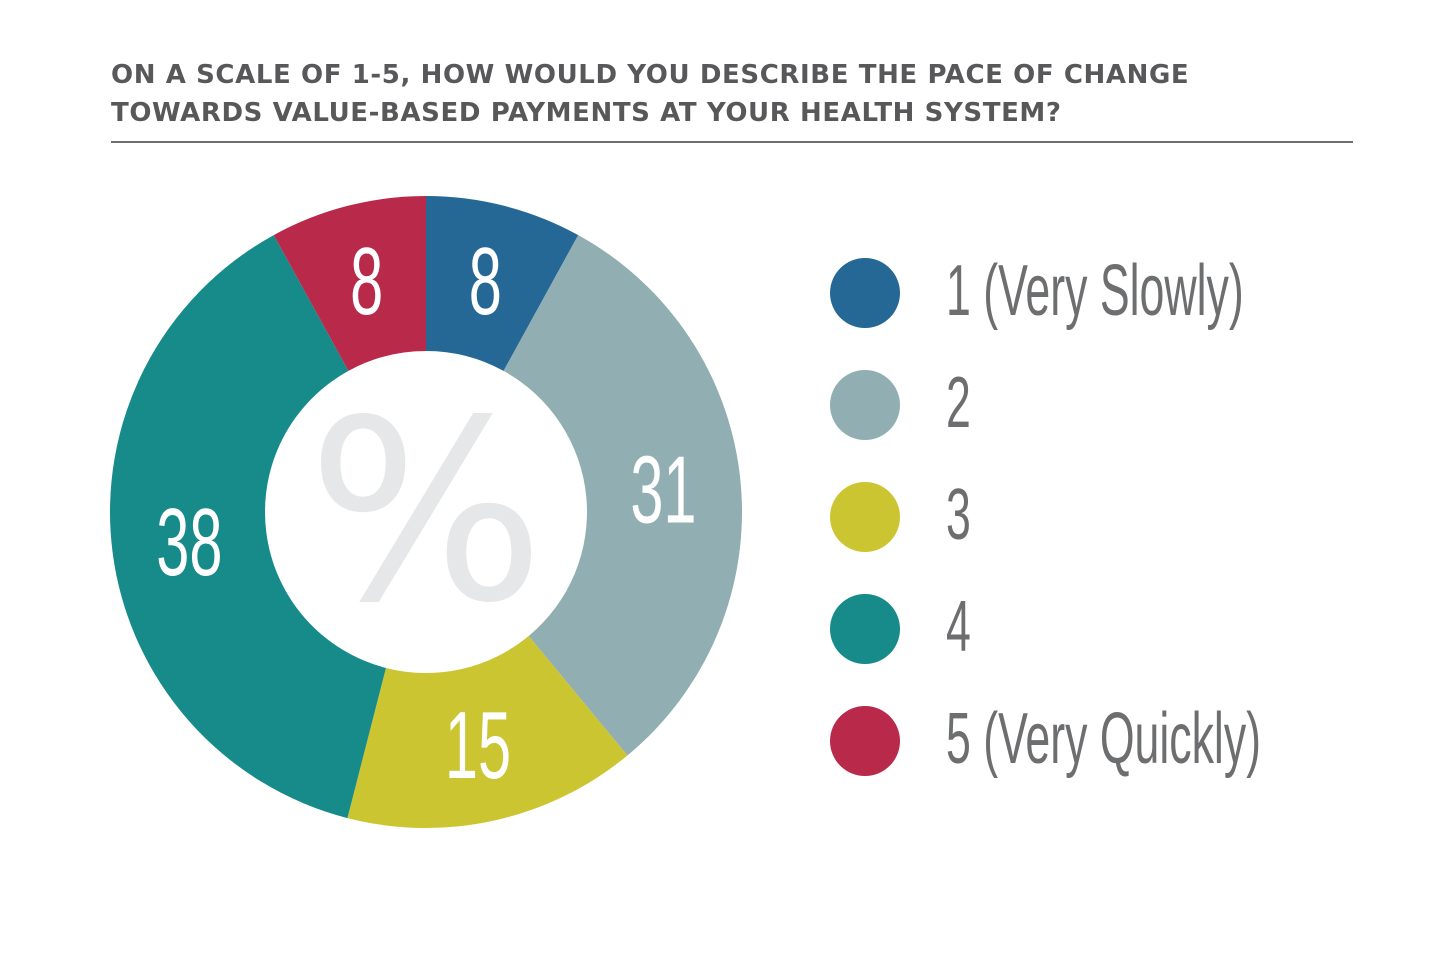 The width and height of the screenshot is (1447, 953). I want to click on legend-label-5: 5 (Very Quickly), so click(1104, 739).